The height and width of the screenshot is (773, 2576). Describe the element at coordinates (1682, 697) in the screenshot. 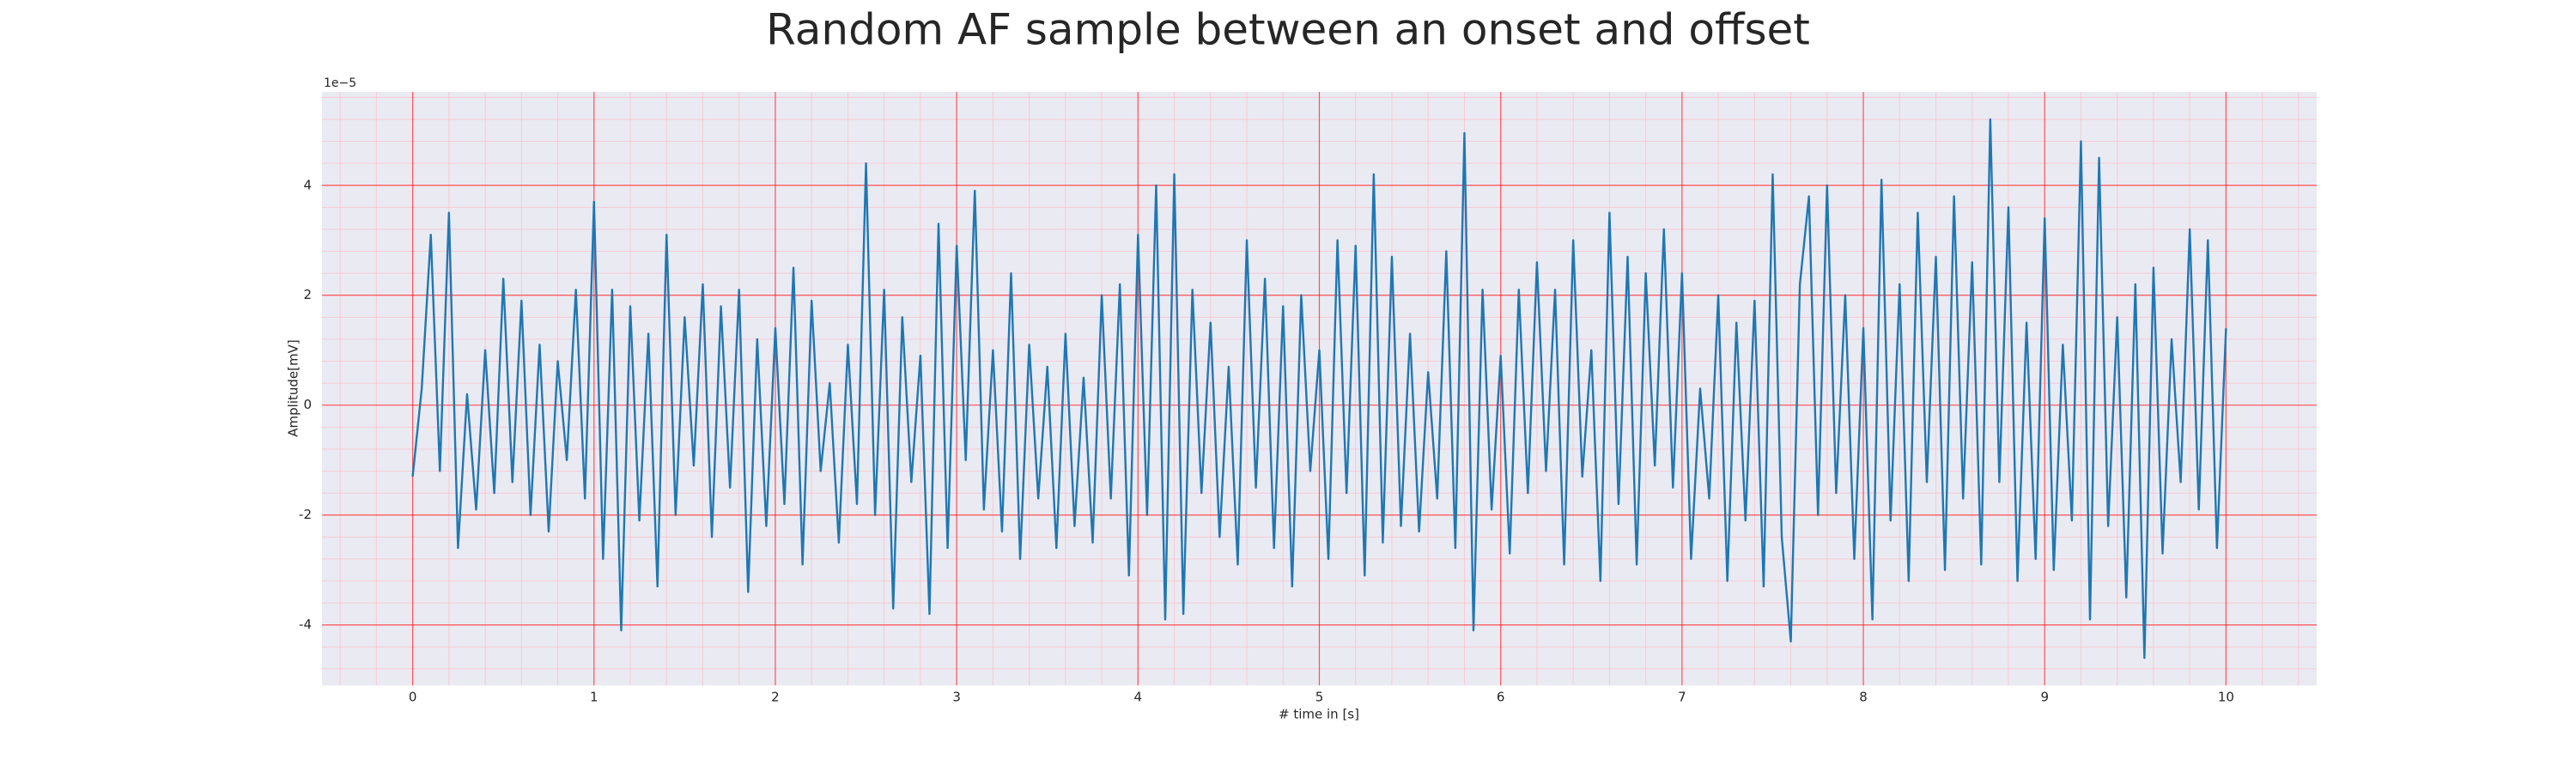

I see `x-tick-label: 7` at that location.